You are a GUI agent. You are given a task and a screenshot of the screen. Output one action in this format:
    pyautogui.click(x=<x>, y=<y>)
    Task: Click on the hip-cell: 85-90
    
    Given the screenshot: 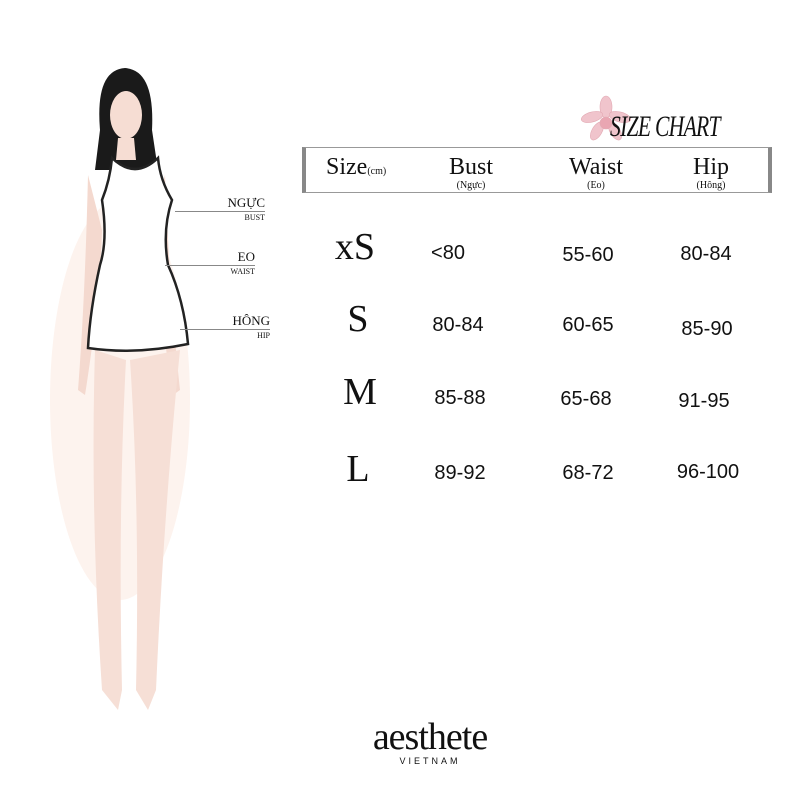 What is the action you would take?
    pyautogui.click(x=707, y=329)
    